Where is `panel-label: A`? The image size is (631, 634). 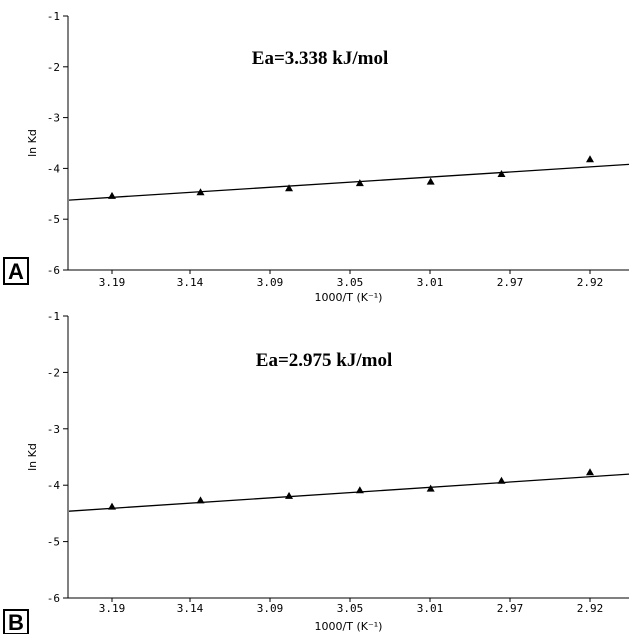
panel-label: A is located at coordinates (16, 271).